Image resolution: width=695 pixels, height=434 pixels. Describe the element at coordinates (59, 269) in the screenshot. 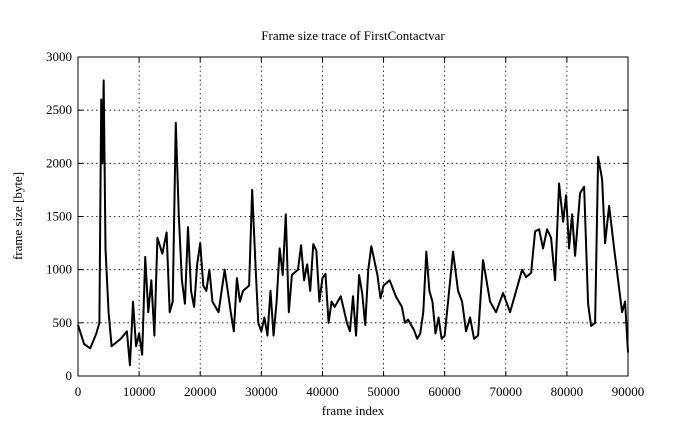

I see `y-tick-label: 1000` at that location.